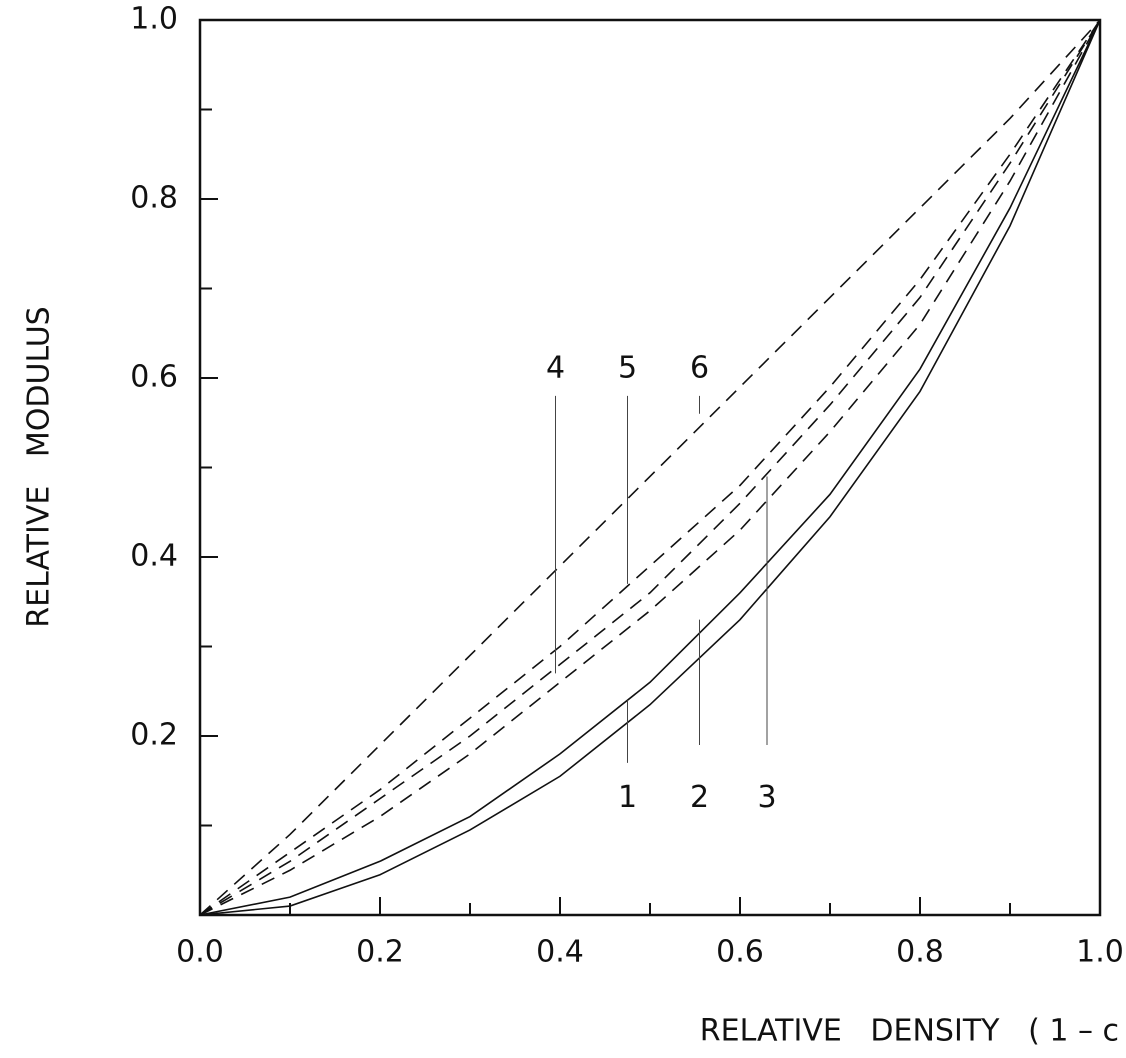 The width and height of the screenshot is (1126, 1058). I want to click on y-tick-label: 0.4, so click(154, 556).